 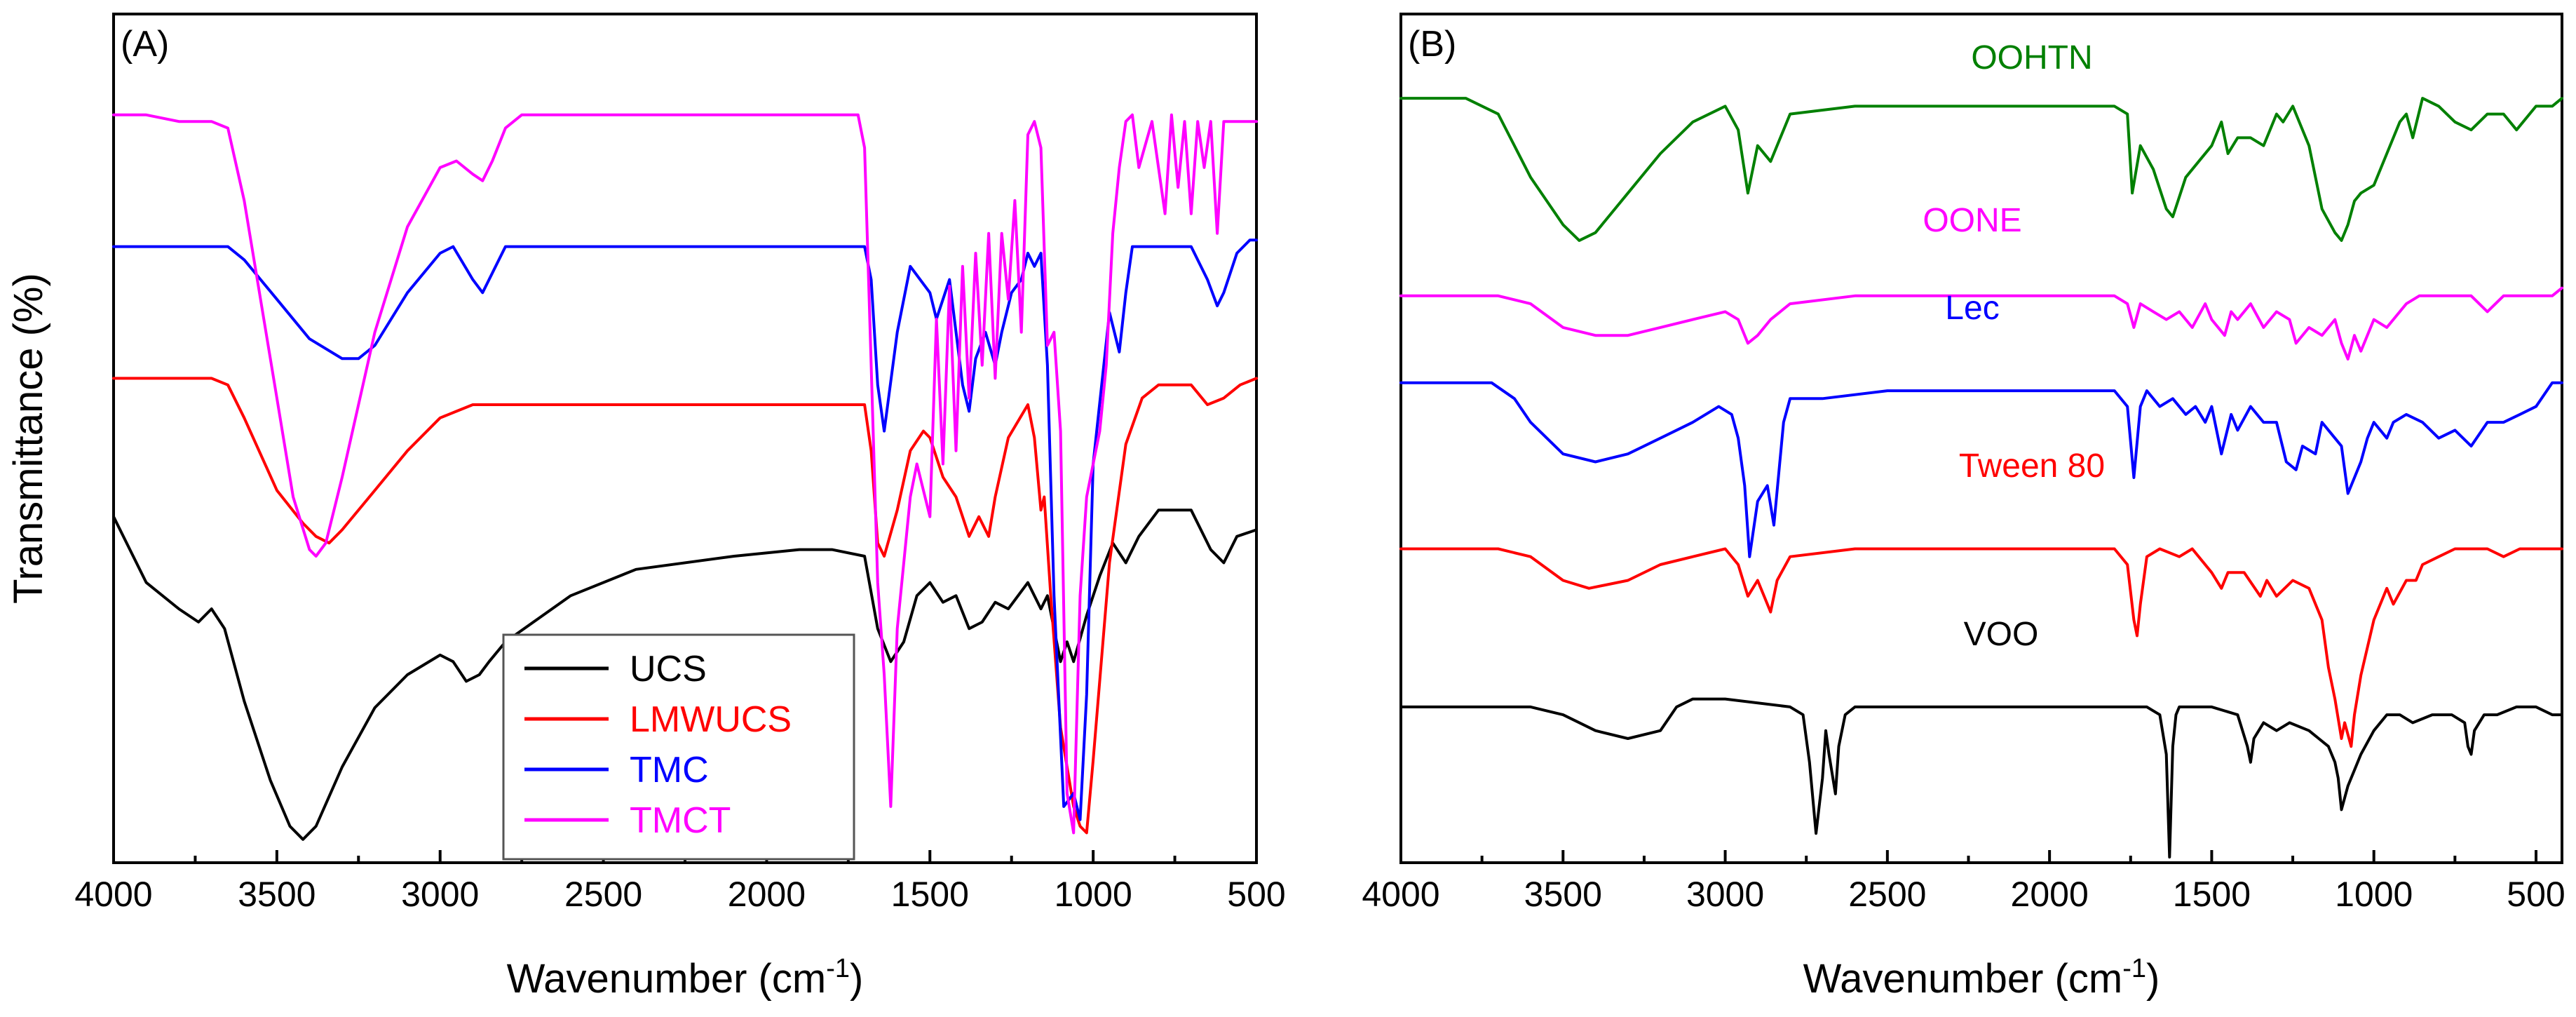 What do you see at coordinates (1964, 882) in the screenshot?
I see `panel-b-x-ticks: 4000 3500 3000 2500 2000 1500 1000 500` at bounding box center [1964, 882].